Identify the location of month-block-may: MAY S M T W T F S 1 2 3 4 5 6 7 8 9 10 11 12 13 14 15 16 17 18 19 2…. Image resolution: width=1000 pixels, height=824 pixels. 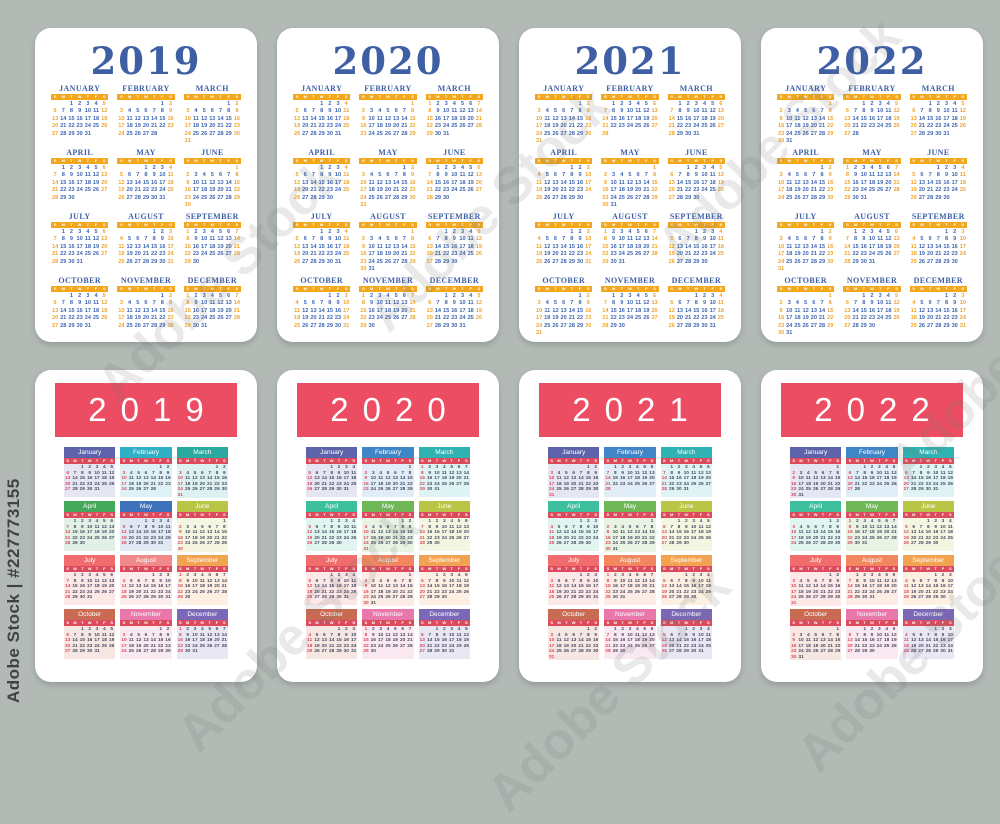
(388, 179).